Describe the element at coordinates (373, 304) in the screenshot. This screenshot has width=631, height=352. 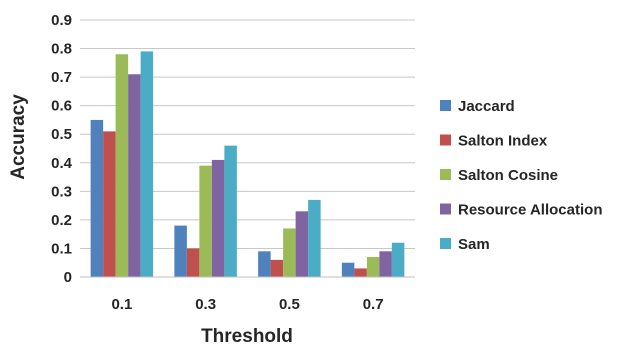
I see `x-tick-label: 0.7` at that location.